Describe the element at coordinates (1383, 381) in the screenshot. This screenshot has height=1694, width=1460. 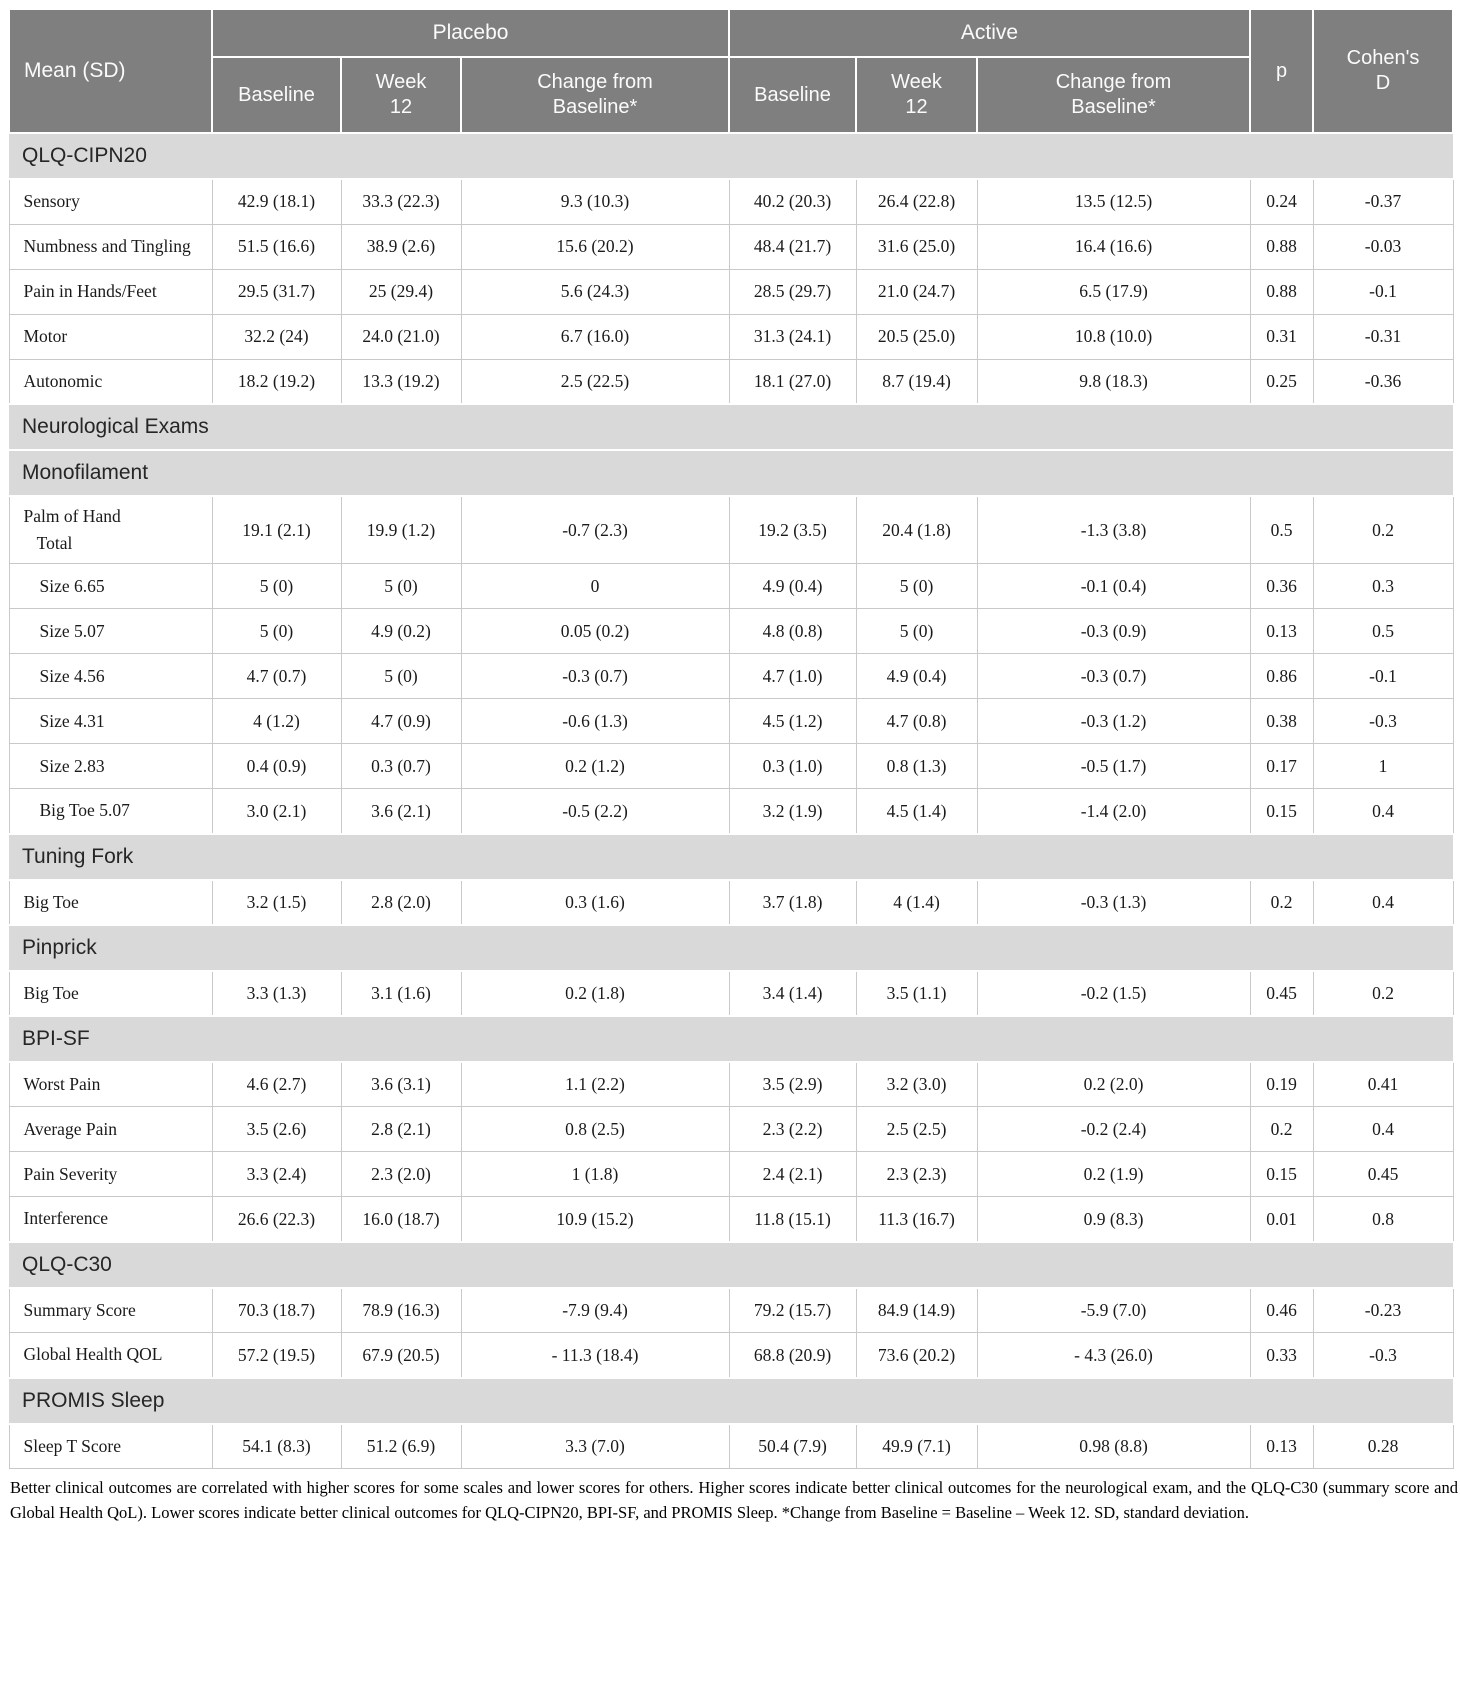
I see `cell: -0.36` at that location.